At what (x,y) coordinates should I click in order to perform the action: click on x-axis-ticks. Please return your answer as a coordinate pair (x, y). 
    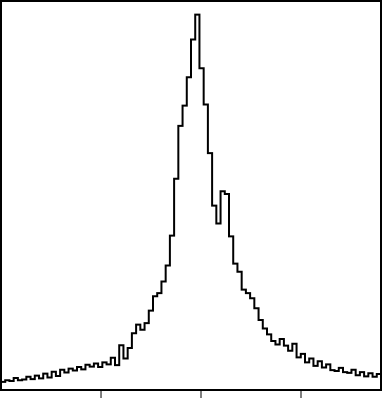
    Looking at the image, I should click on (201, 394).